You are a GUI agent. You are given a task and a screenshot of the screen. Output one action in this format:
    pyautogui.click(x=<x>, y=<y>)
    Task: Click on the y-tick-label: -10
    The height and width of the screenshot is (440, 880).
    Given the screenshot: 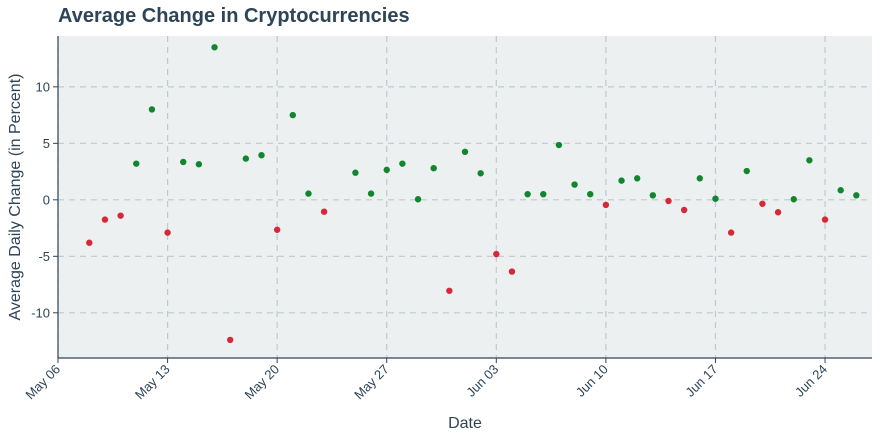 What is the action you would take?
    pyautogui.click(x=40, y=312)
    